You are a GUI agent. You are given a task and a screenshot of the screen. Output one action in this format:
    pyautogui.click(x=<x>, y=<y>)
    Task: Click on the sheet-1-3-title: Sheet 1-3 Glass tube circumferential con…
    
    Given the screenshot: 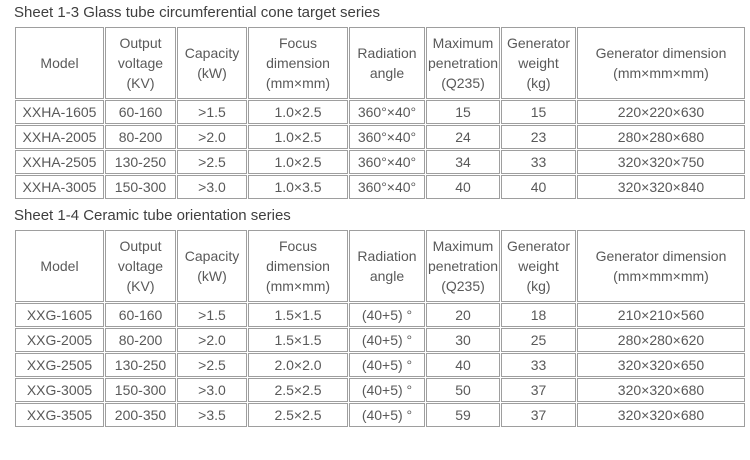 What is the action you would take?
    pyautogui.click(x=197, y=12)
    